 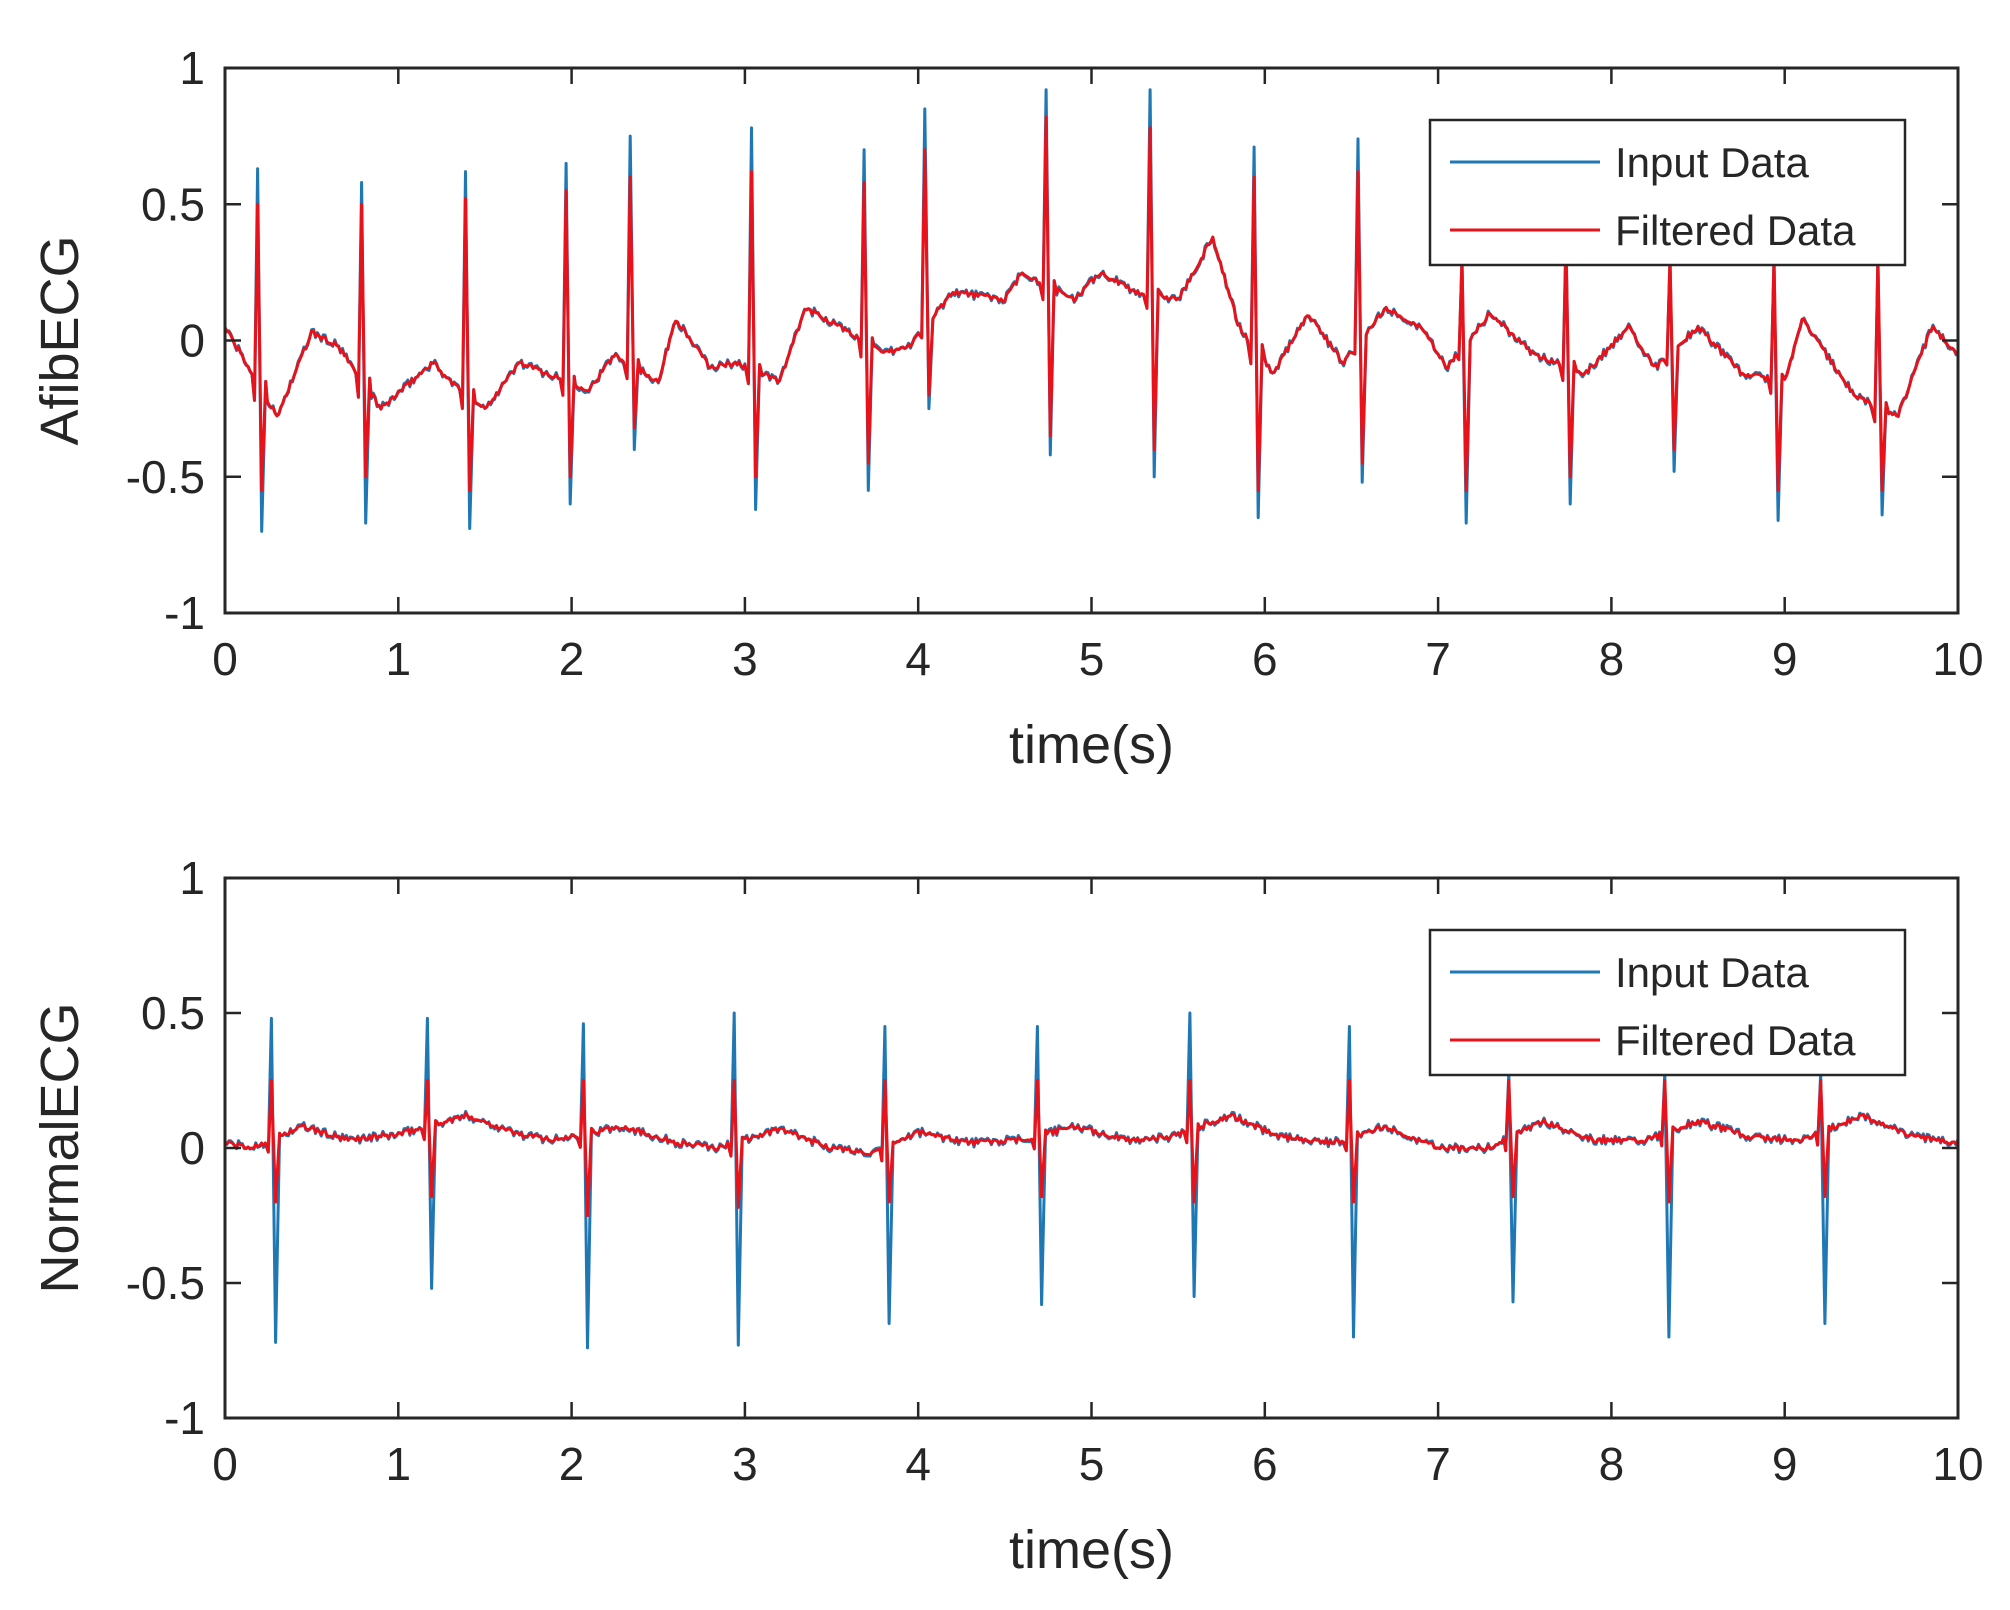 What do you see at coordinates (1712, 972) in the screenshot?
I see `normal-legend-input-label: Input Data` at bounding box center [1712, 972].